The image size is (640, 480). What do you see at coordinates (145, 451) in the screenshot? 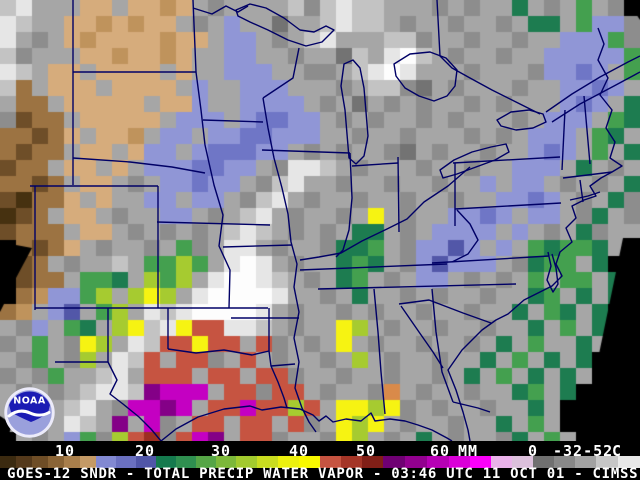
I see `scale-tick-label: 20` at bounding box center [145, 451].